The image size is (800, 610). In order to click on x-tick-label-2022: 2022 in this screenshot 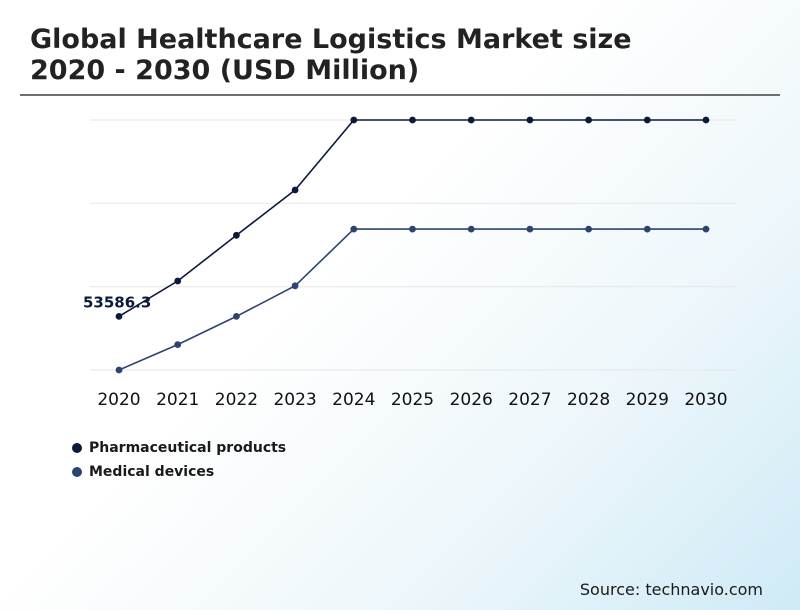, I will do `click(236, 400)`.